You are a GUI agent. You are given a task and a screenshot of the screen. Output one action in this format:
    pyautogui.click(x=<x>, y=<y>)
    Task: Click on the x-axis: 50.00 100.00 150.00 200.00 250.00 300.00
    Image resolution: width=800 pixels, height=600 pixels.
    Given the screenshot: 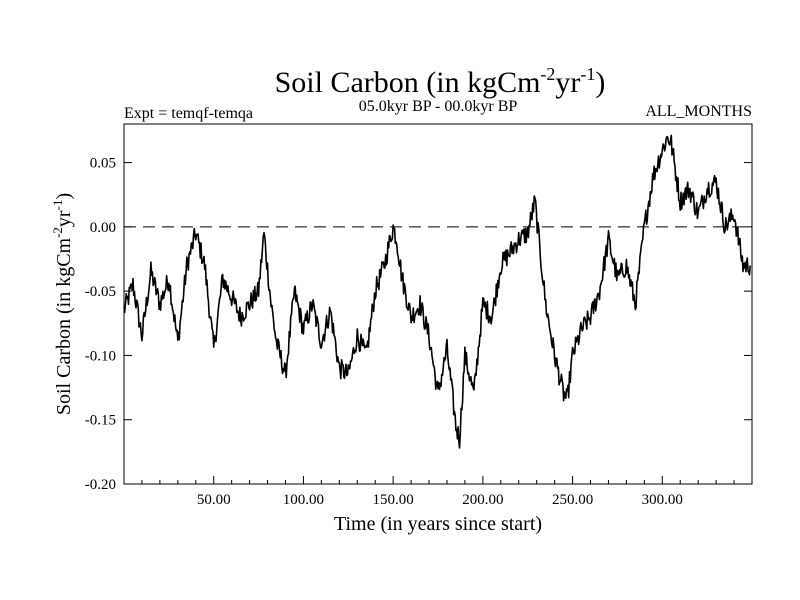 What is the action you would take?
    pyautogui.click(x=438, y=492)
    